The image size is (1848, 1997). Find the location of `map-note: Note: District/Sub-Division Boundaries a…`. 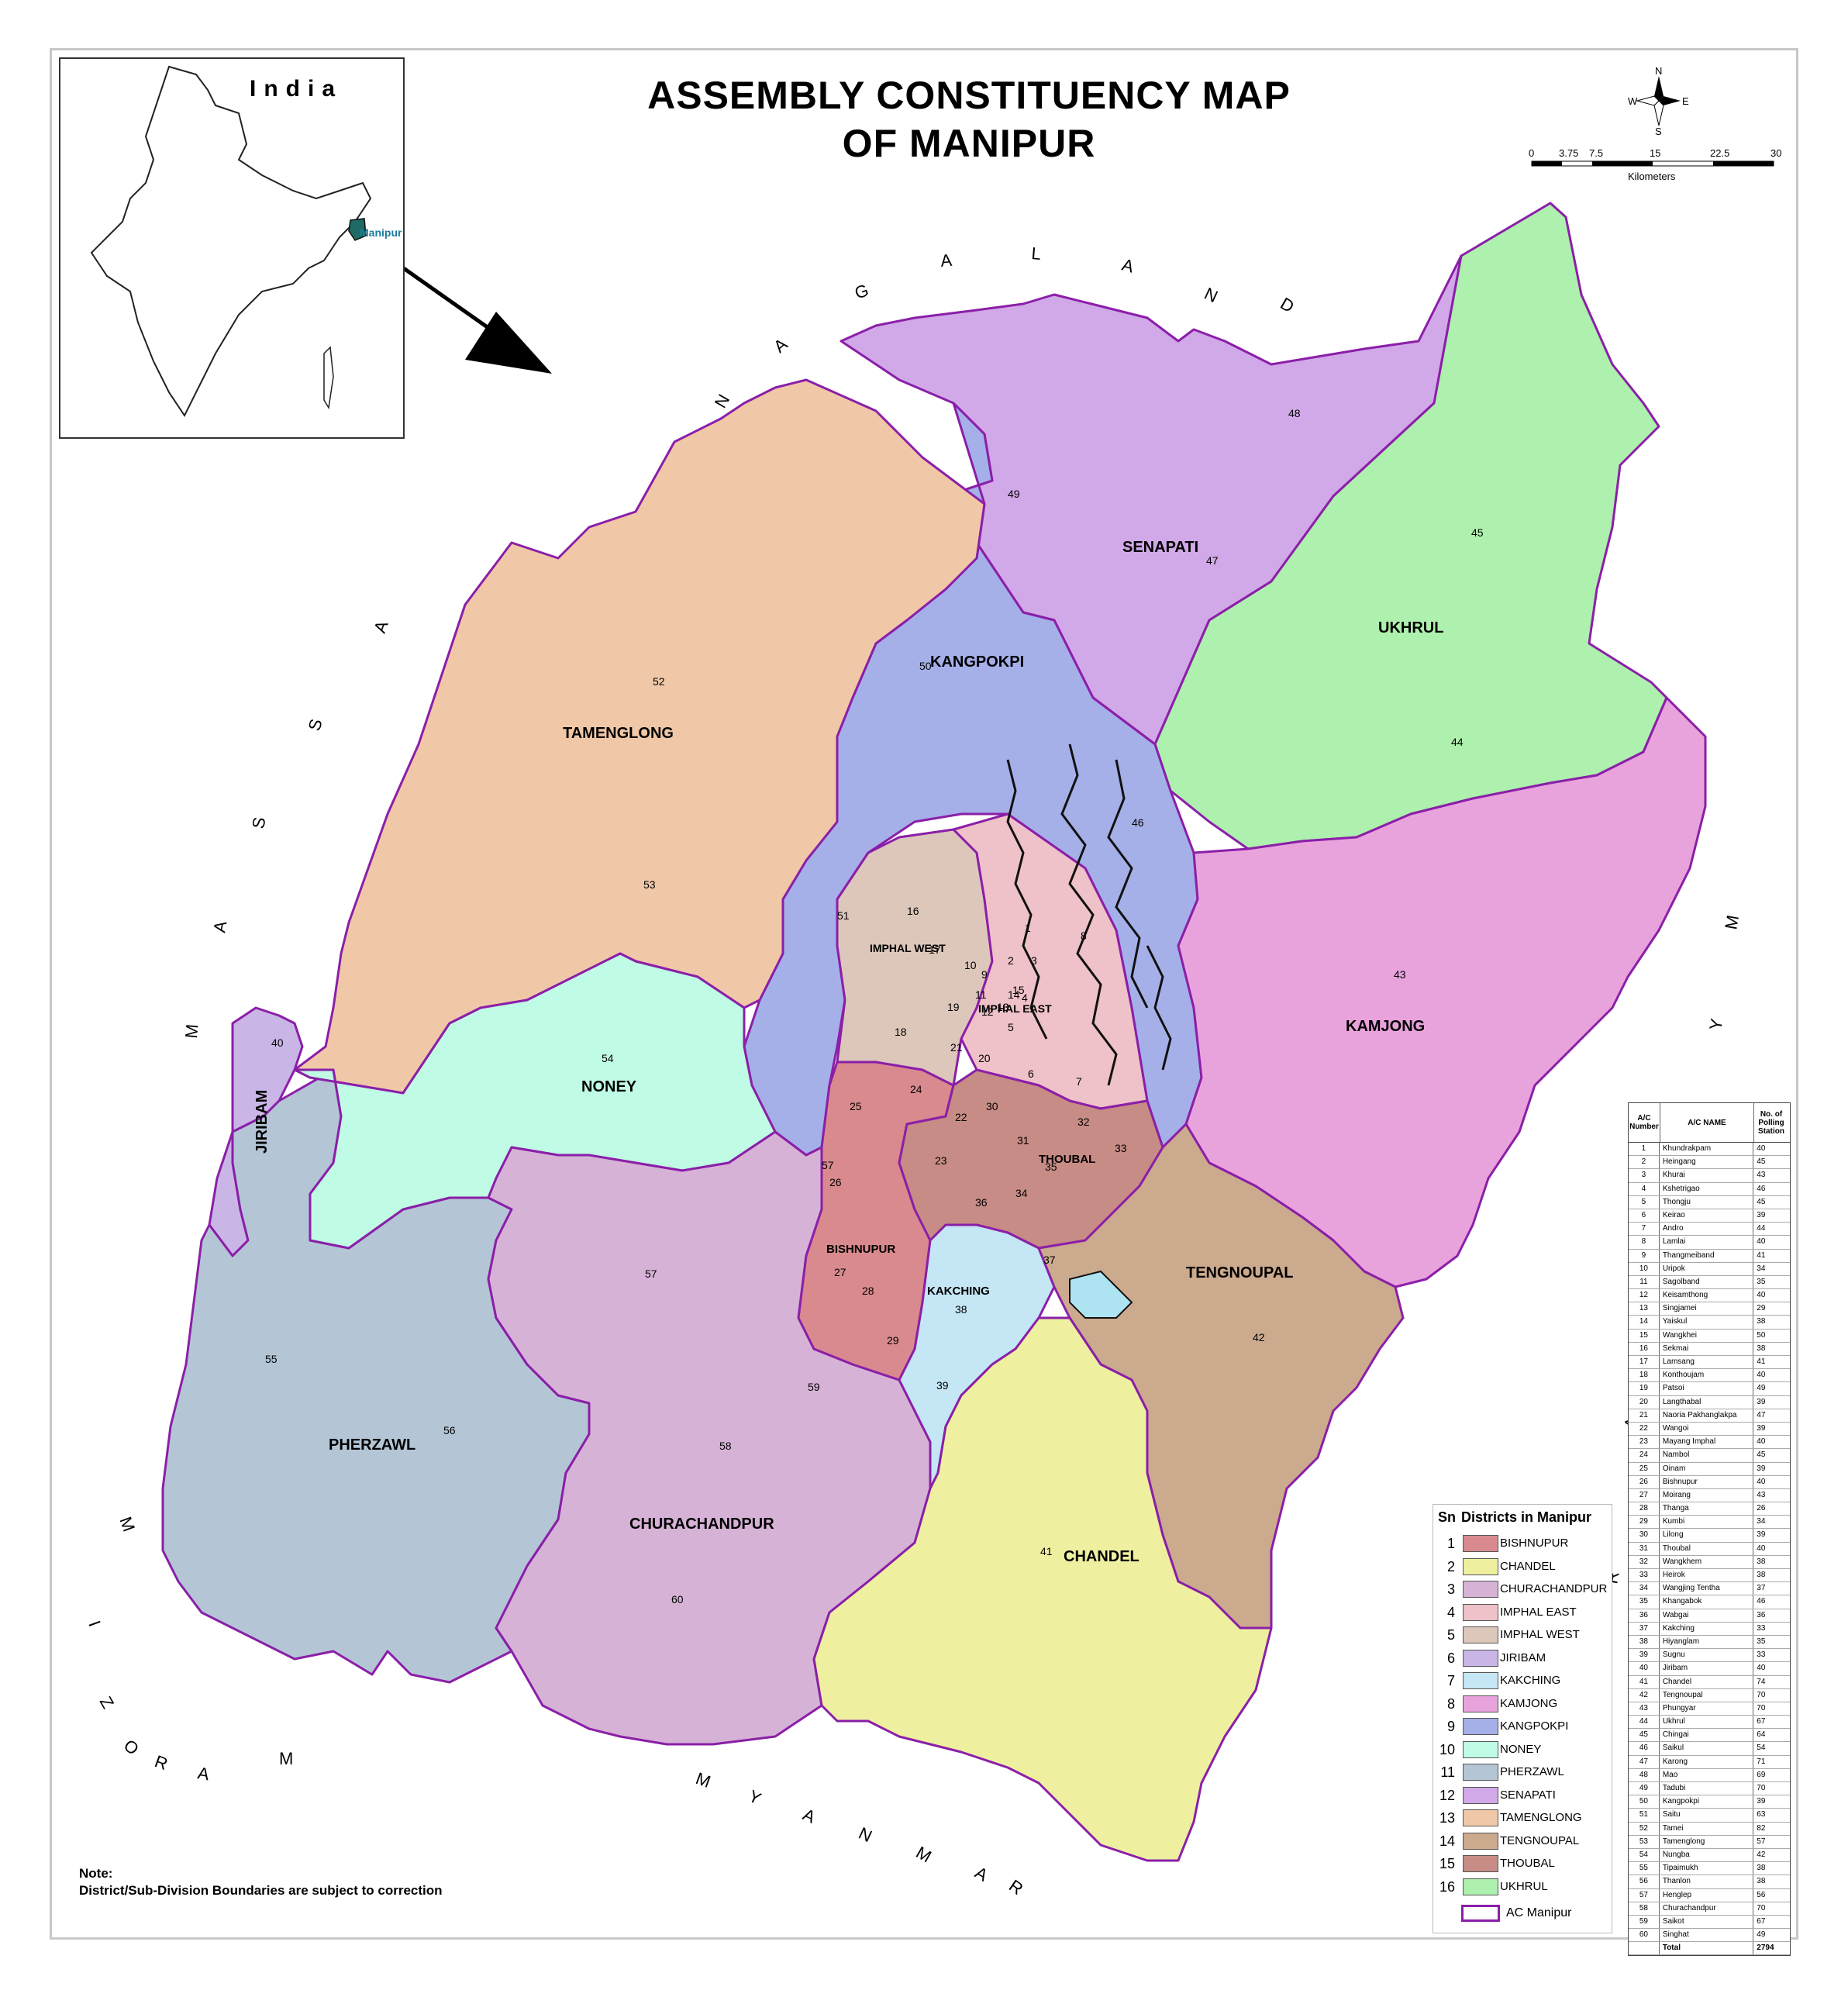

map-note: Note: District/Sub-Division Boundaries a… is located at coordinates (261, 1882).